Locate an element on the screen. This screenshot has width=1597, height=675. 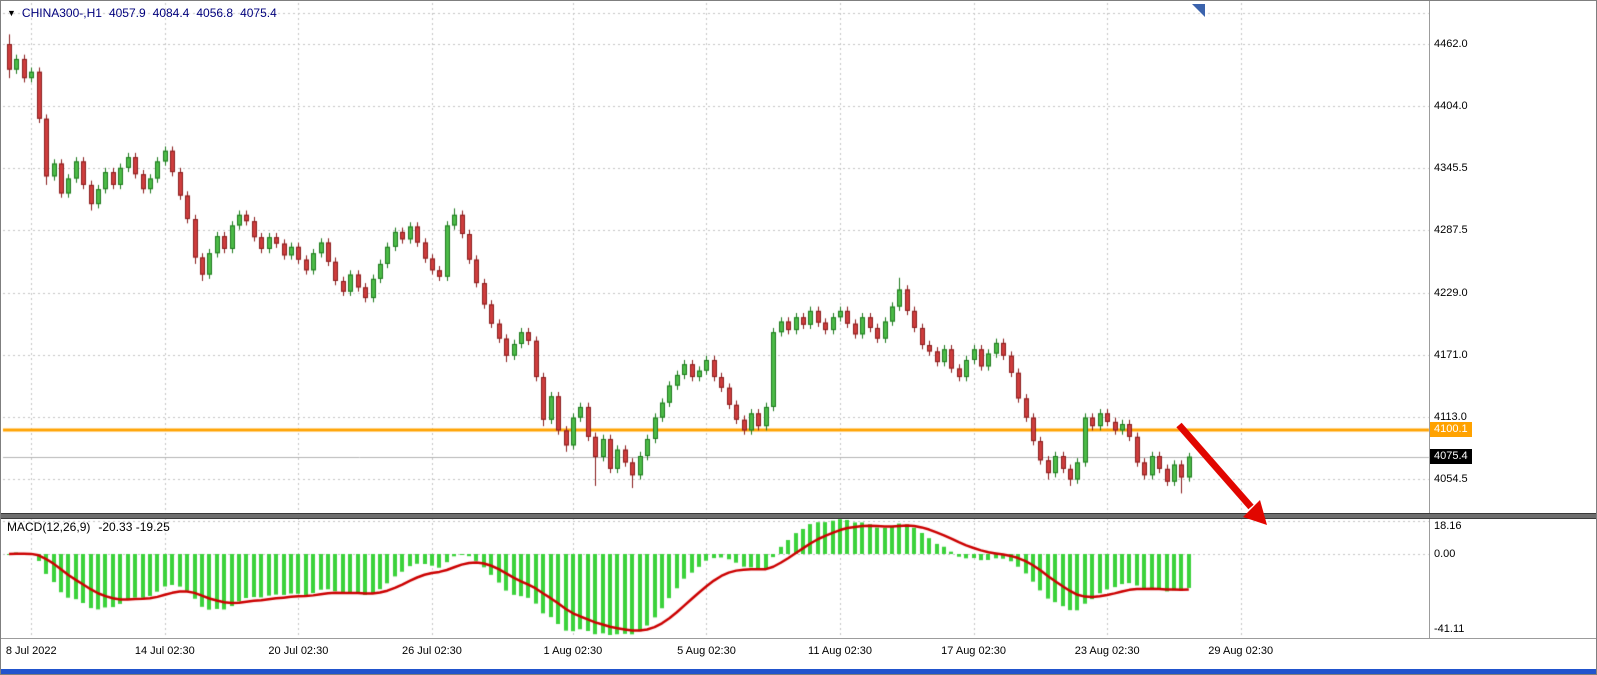
time-tick: 23 Aug 02:30 is located at coordinates (1107, 651).